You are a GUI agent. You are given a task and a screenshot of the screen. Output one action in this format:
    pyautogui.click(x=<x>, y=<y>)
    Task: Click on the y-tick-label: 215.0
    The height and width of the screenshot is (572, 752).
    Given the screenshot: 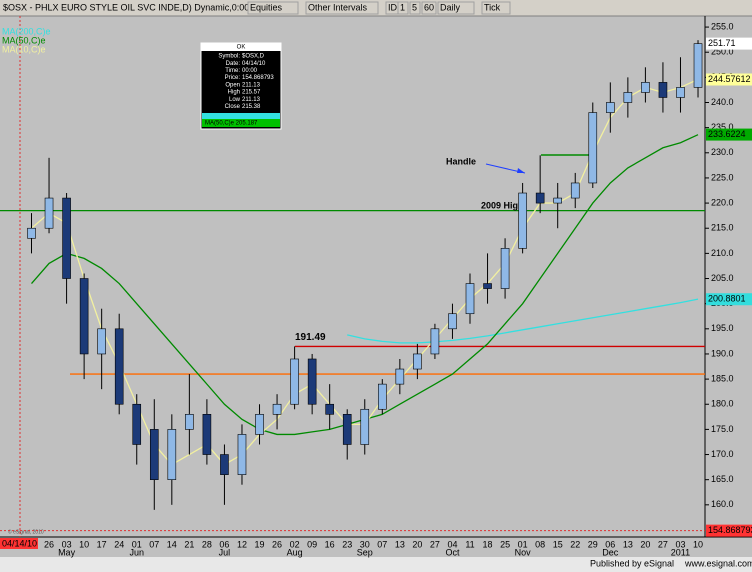 What is the action you would take?
    pyautogui.click(x=722, y=228)
    